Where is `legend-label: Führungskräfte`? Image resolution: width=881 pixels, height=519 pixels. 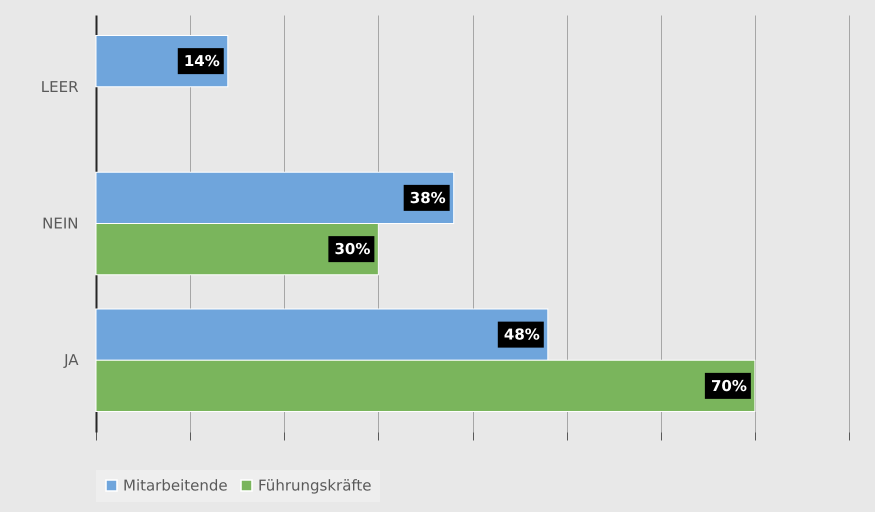 legend-label: Führungskräfte is located at coordinates (315, 485).